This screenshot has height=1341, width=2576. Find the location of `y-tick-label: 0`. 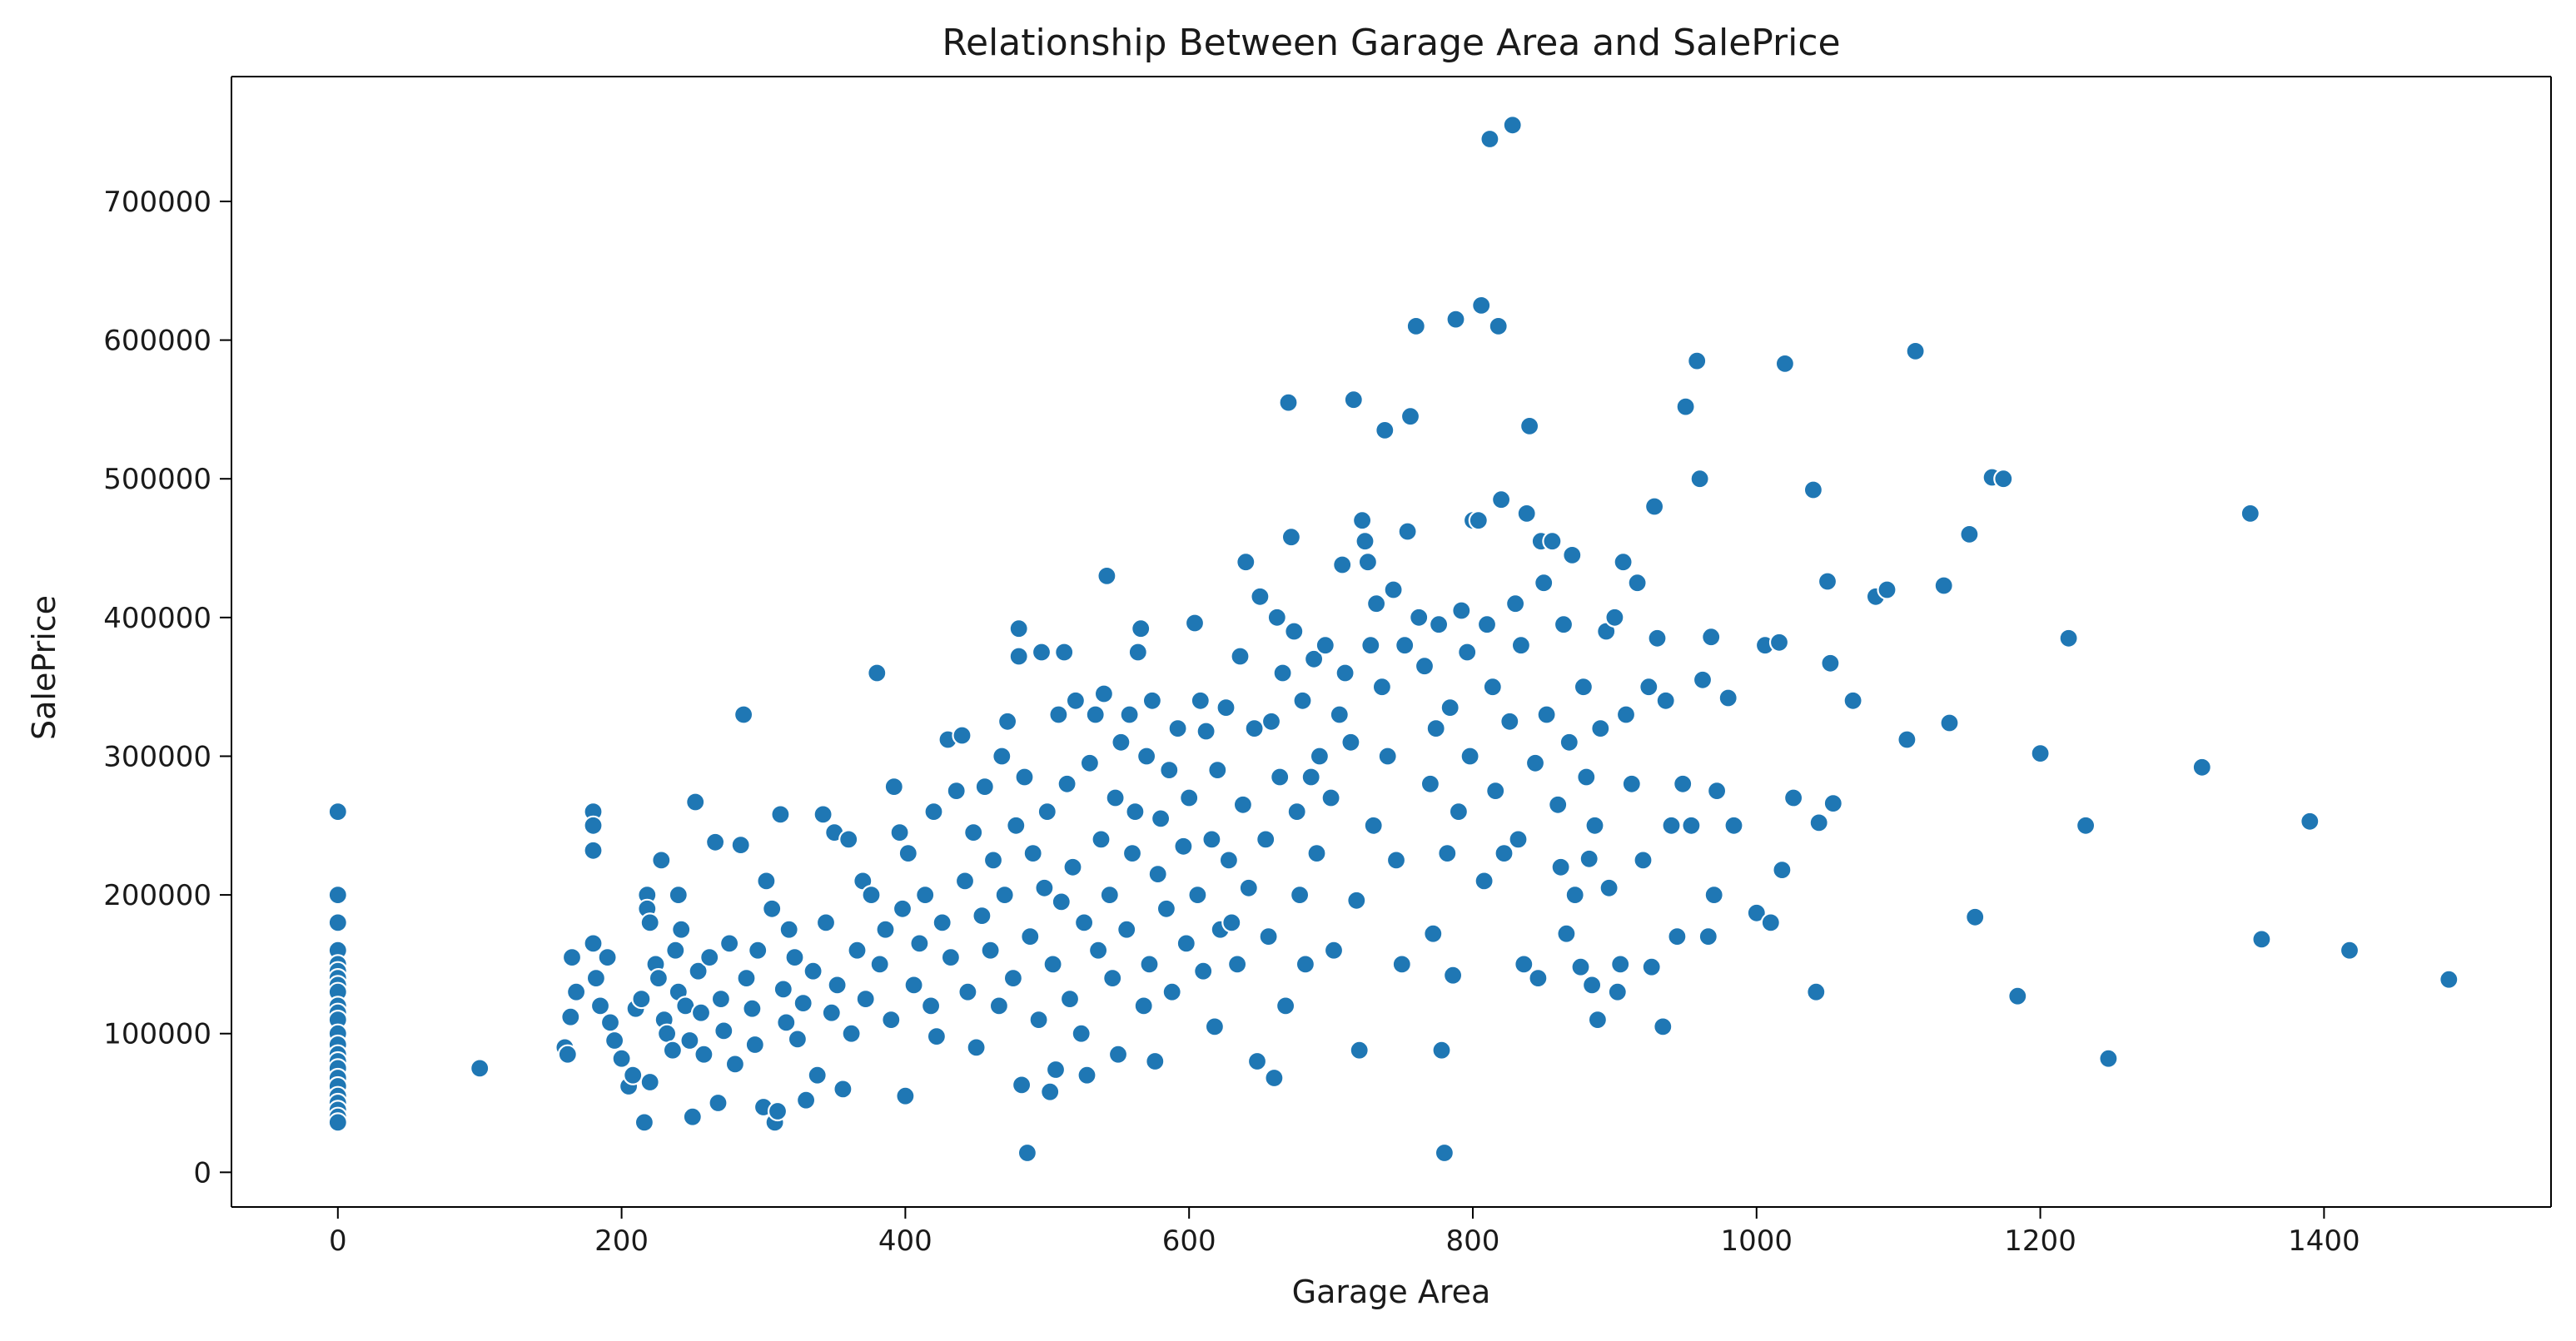

y-tick-label: 0 is located at coordinates (202, 1173).